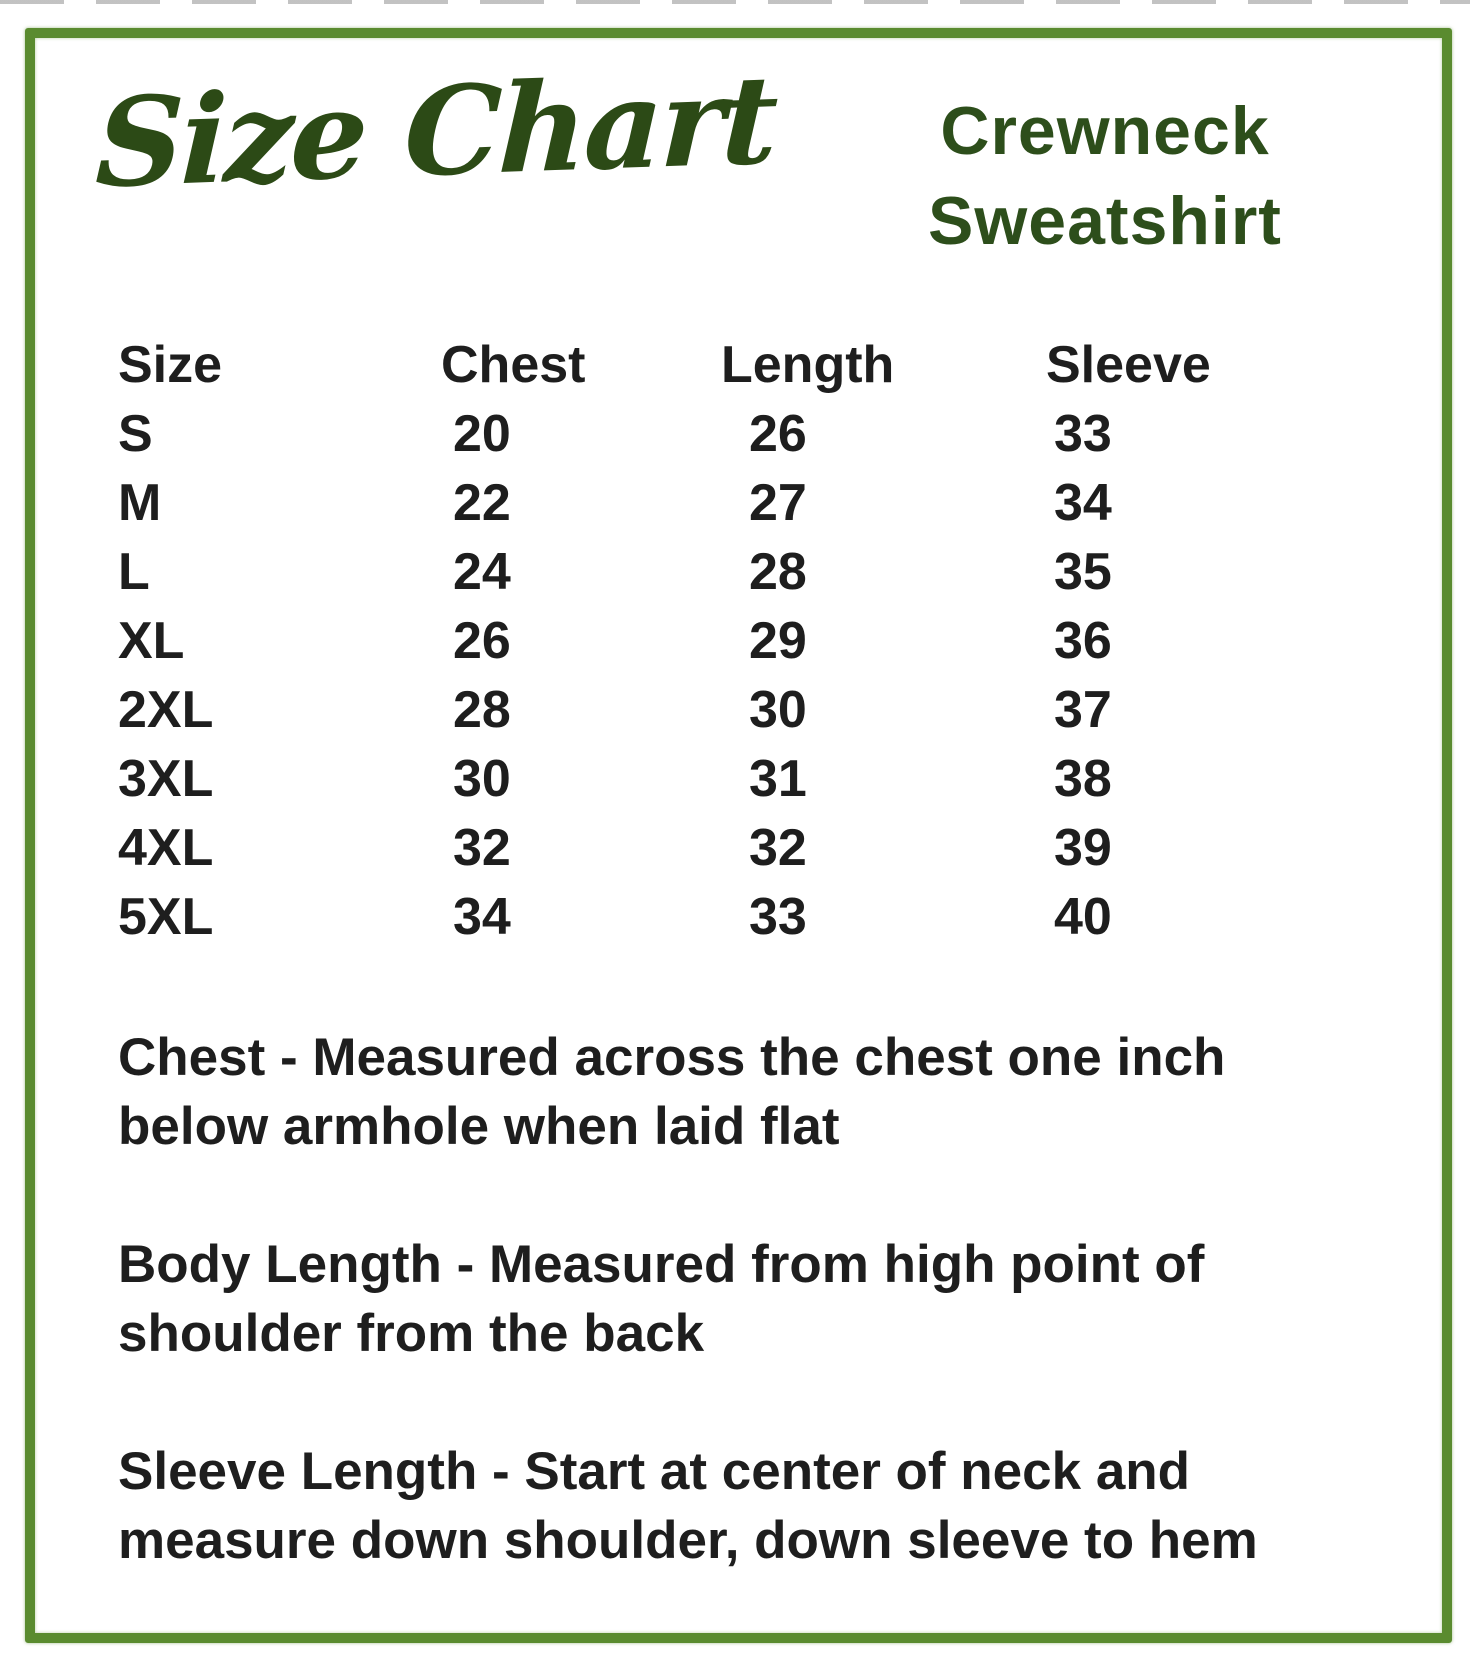 The width and height of the screenshot is (1470, 1671). What do you see at coordinates (1105, 176) in the screenshot?
I see `product-title: Crewneck Sweatshirt` at bounding box center [1105, 176].